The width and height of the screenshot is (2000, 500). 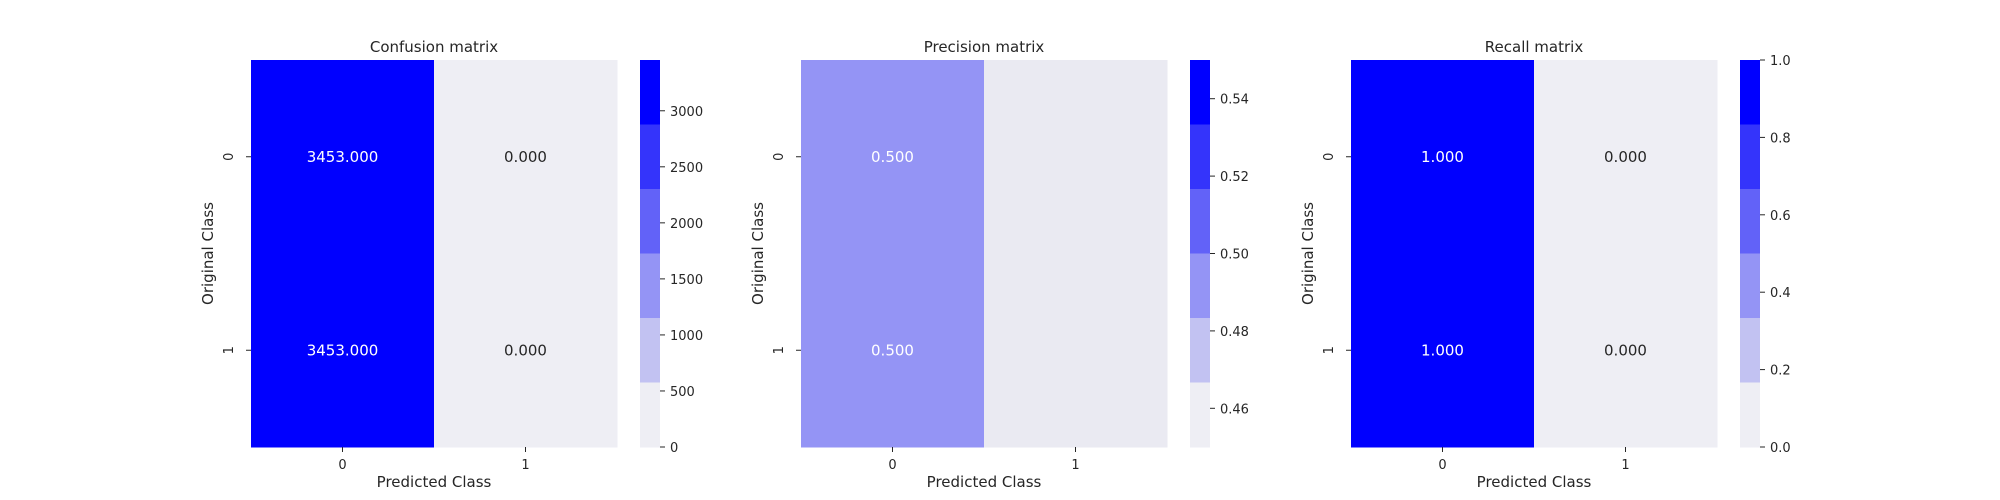 What do you see at coordinates (1780, 61) in the screenshot?
I see `colorbar-tick-label: 1.0` at bounding box center [1780, 61].